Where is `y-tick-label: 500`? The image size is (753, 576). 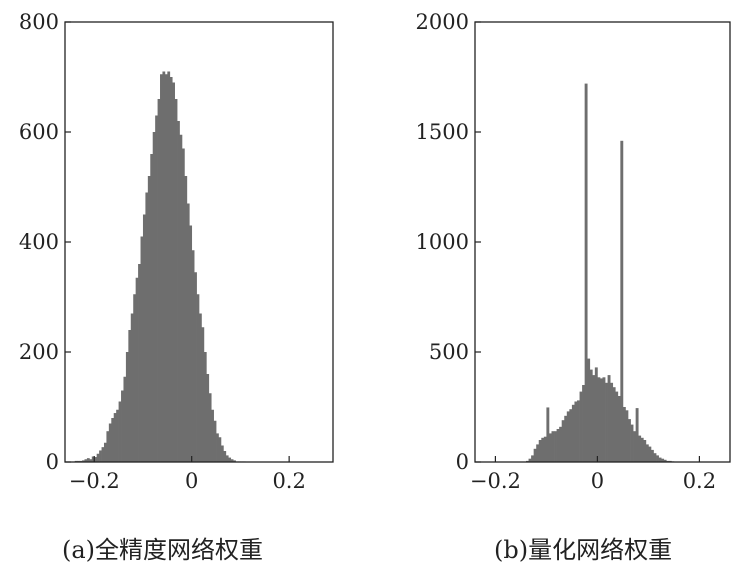 y-tick-label: 500 is located at coordinates (449, 352).